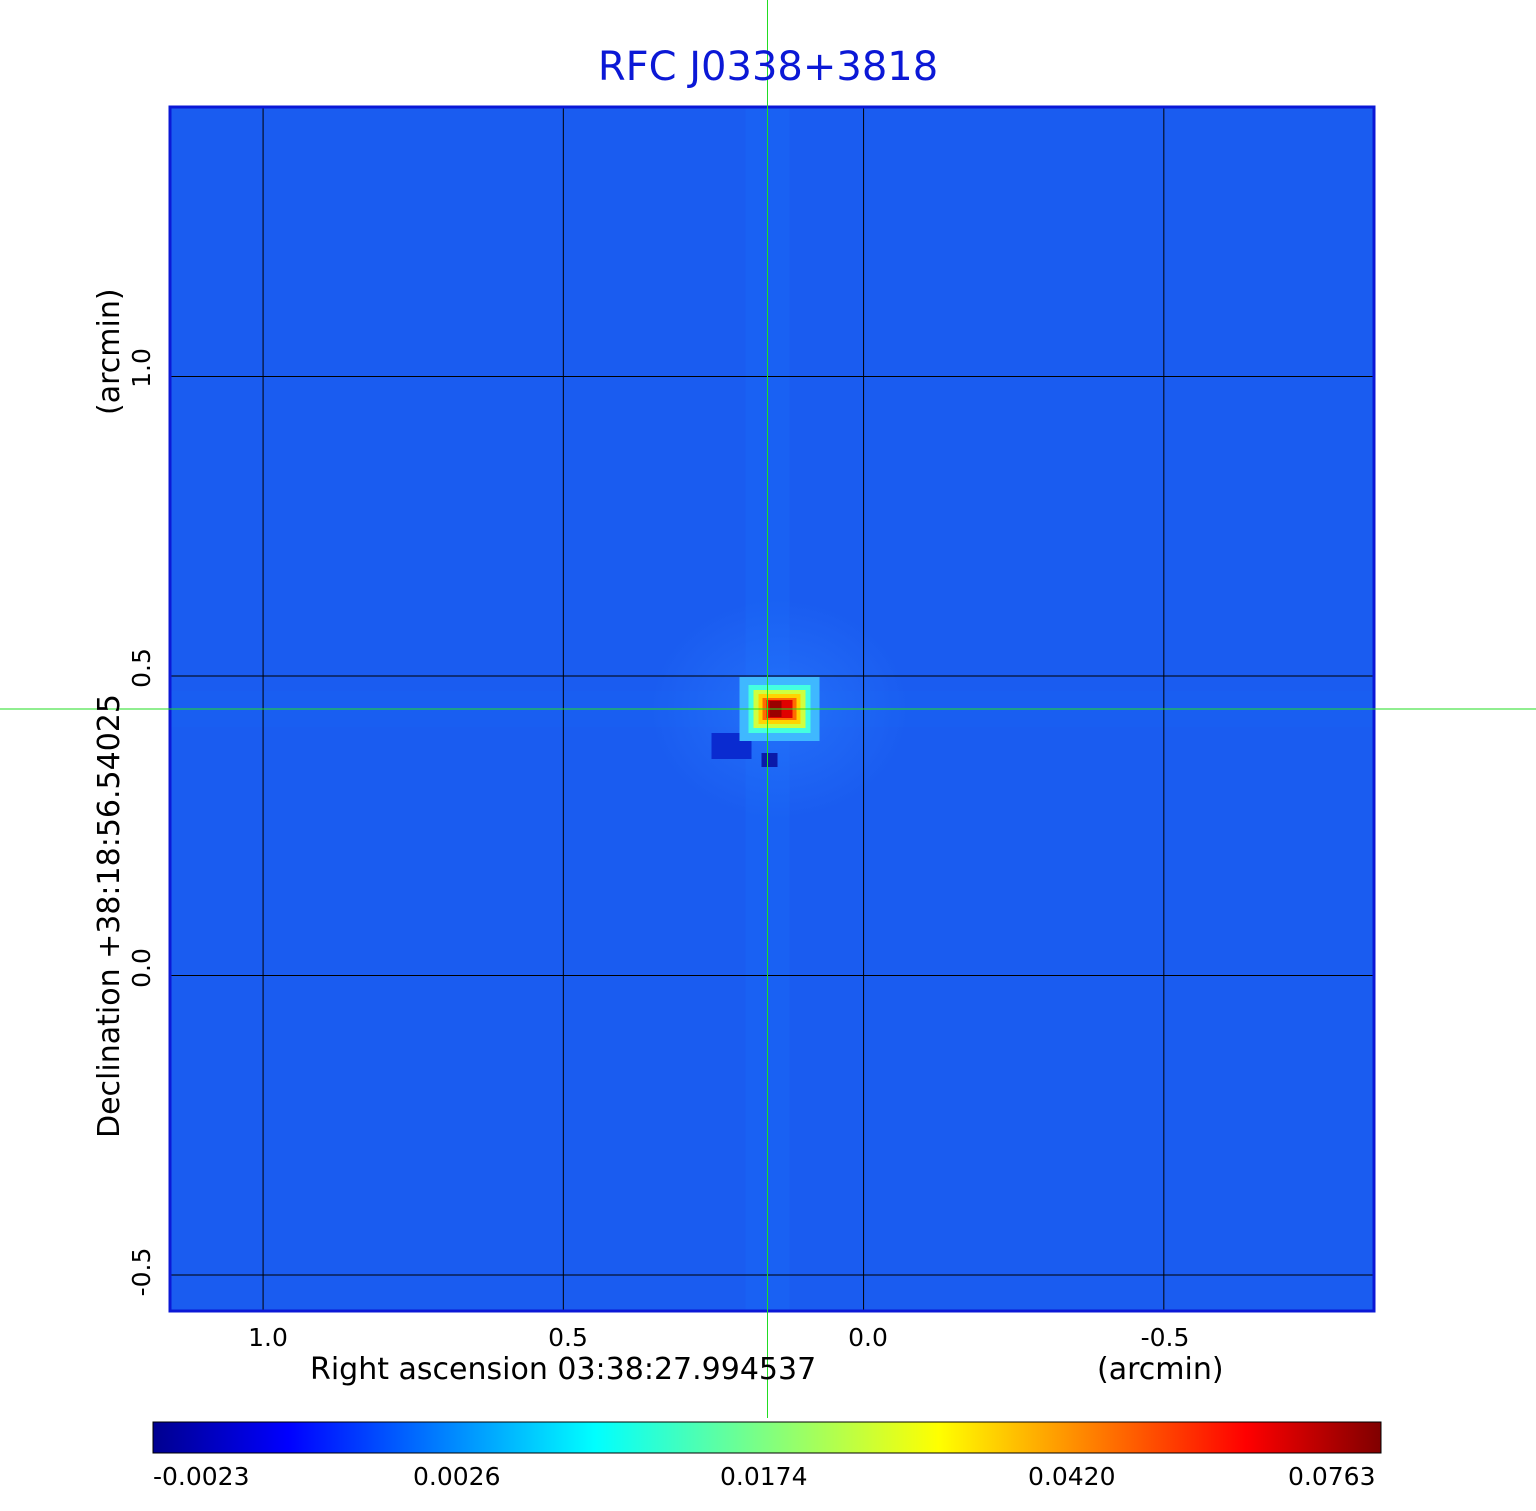 Image resolution: width=1536 pixels, height=1511 pixels. What do you see at coordinates (141, 968) in the screenshot?
I see `y-tick-label: 0.0` at bounding box center [141, 968].